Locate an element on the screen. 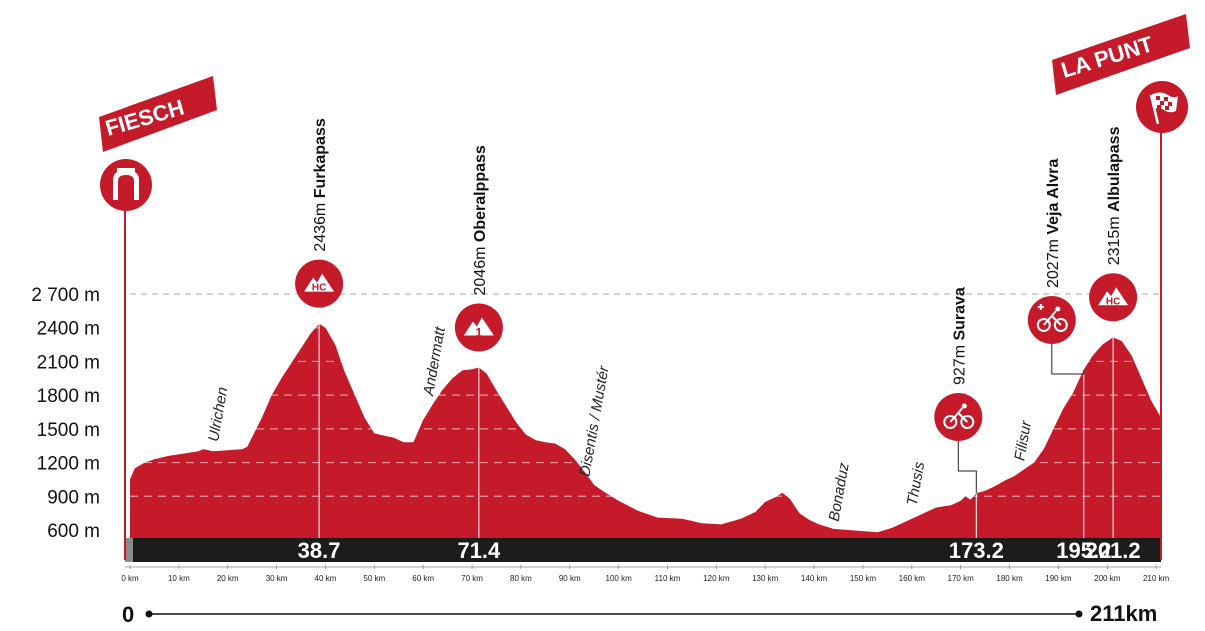 The image size is (1205, 631). town-label: Bonaduz is located at coordinates (839, 492).